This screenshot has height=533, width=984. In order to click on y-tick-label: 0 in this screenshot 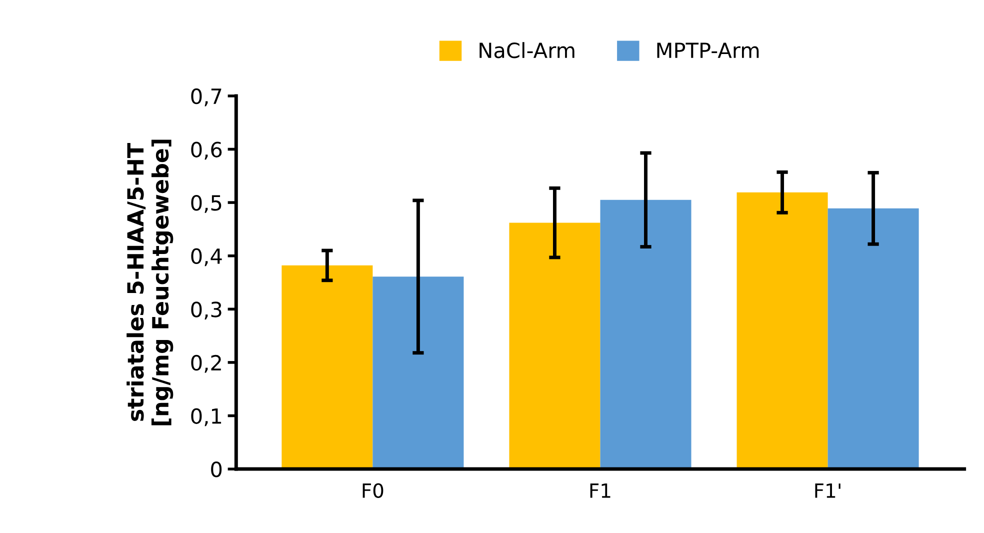, I will do `click(216, 469)`.